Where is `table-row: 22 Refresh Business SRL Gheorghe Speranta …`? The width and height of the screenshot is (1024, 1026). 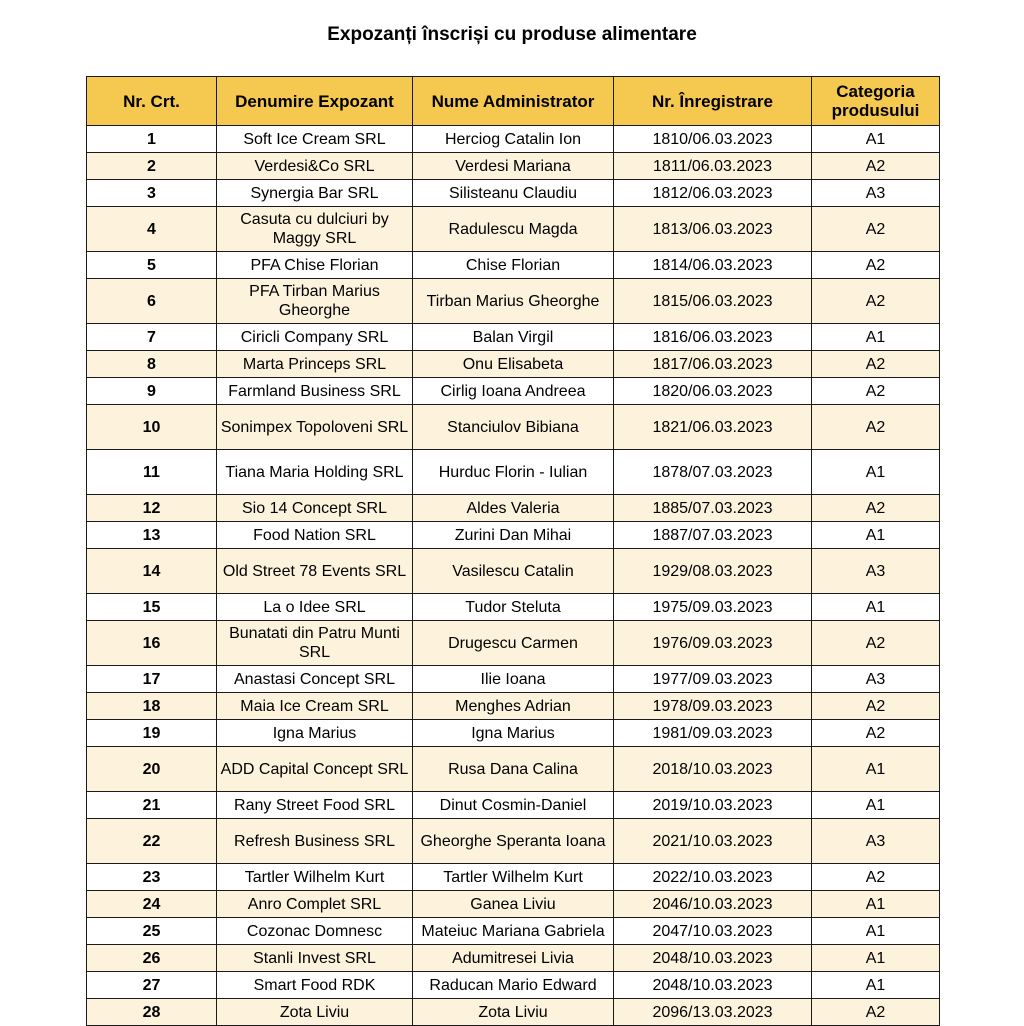 table-row: 22 Refresh Business SRL Gheorghe Speranta … is located at coordinates (513, 841).